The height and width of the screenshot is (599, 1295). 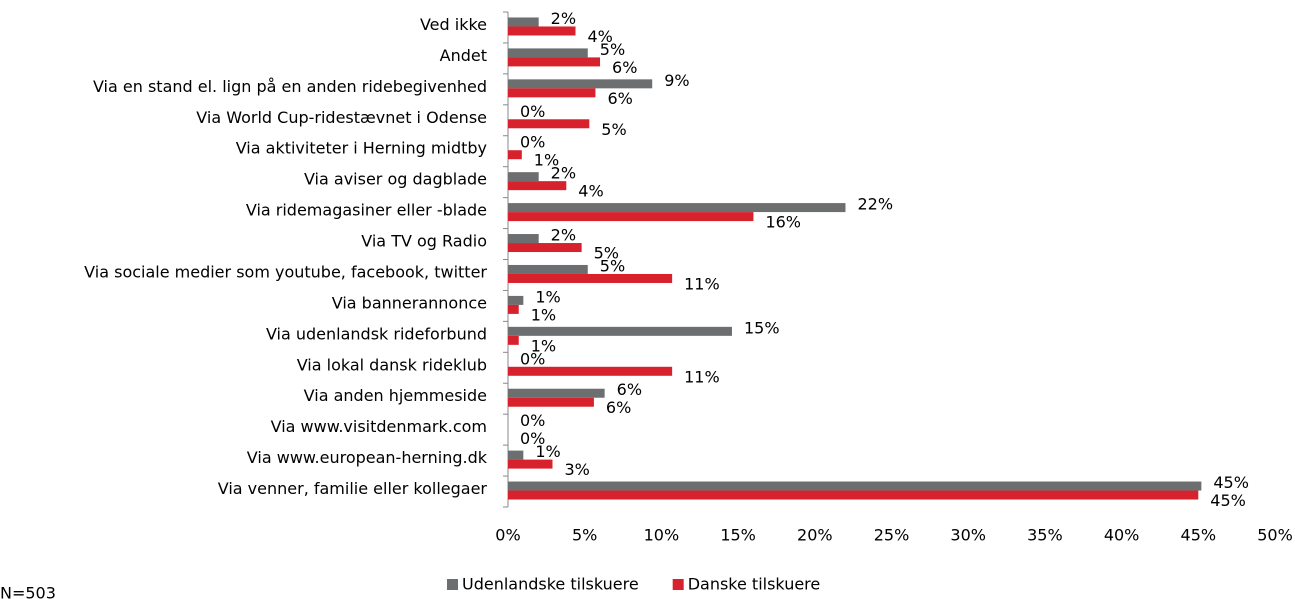 I want to click on y-tick-label: Via TV og Radio, so click(x=424, y=241).